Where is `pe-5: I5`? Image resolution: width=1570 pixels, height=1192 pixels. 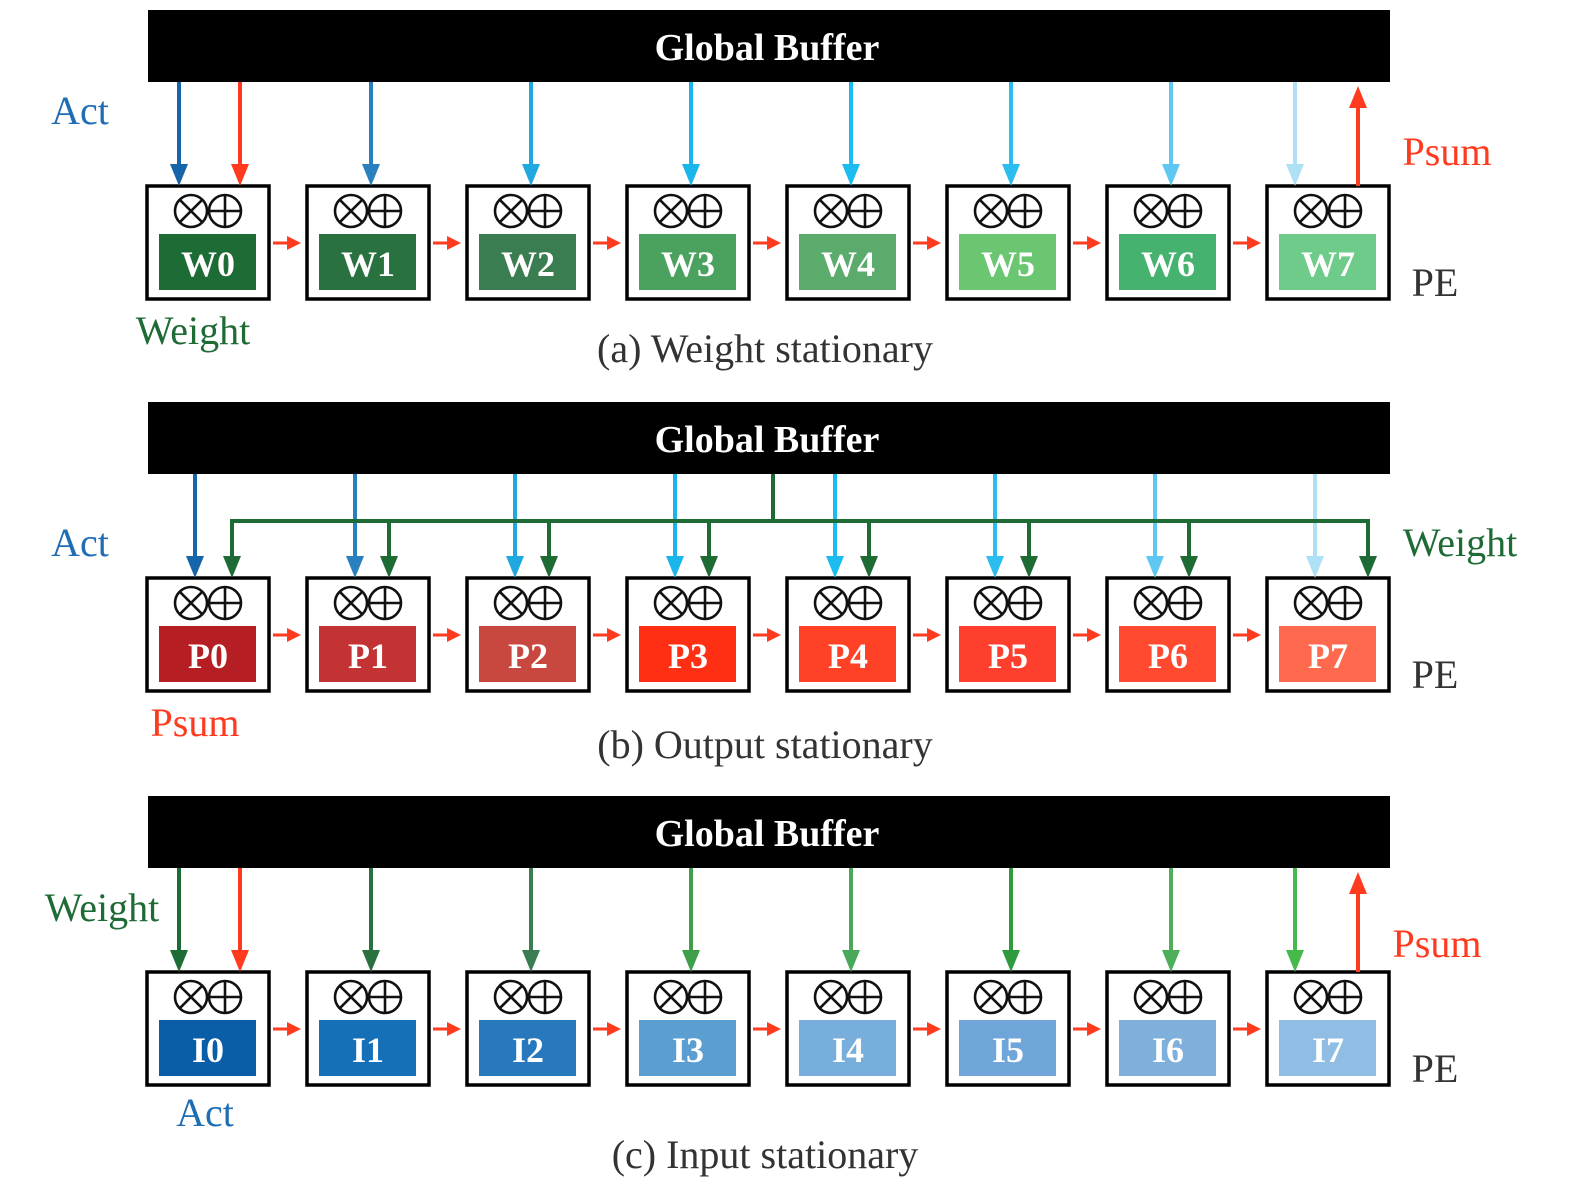
pe-5: I5 is located at coordinates (1008, 1028).